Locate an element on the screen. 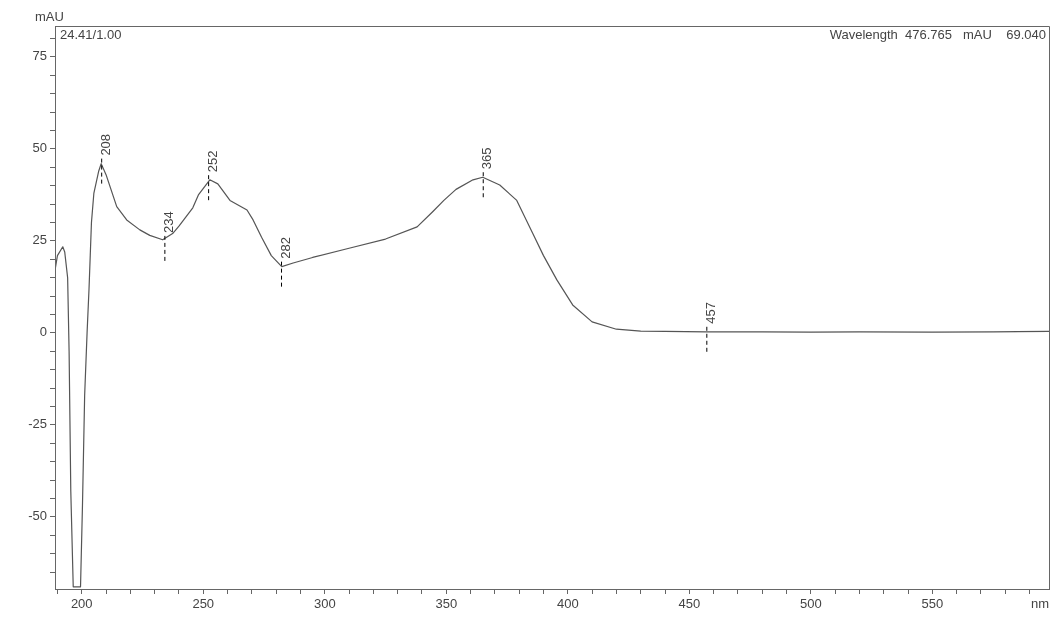 This screenshot has height=627, width=1054. y-tick-label: 0 is located at coordinates (43, 332).